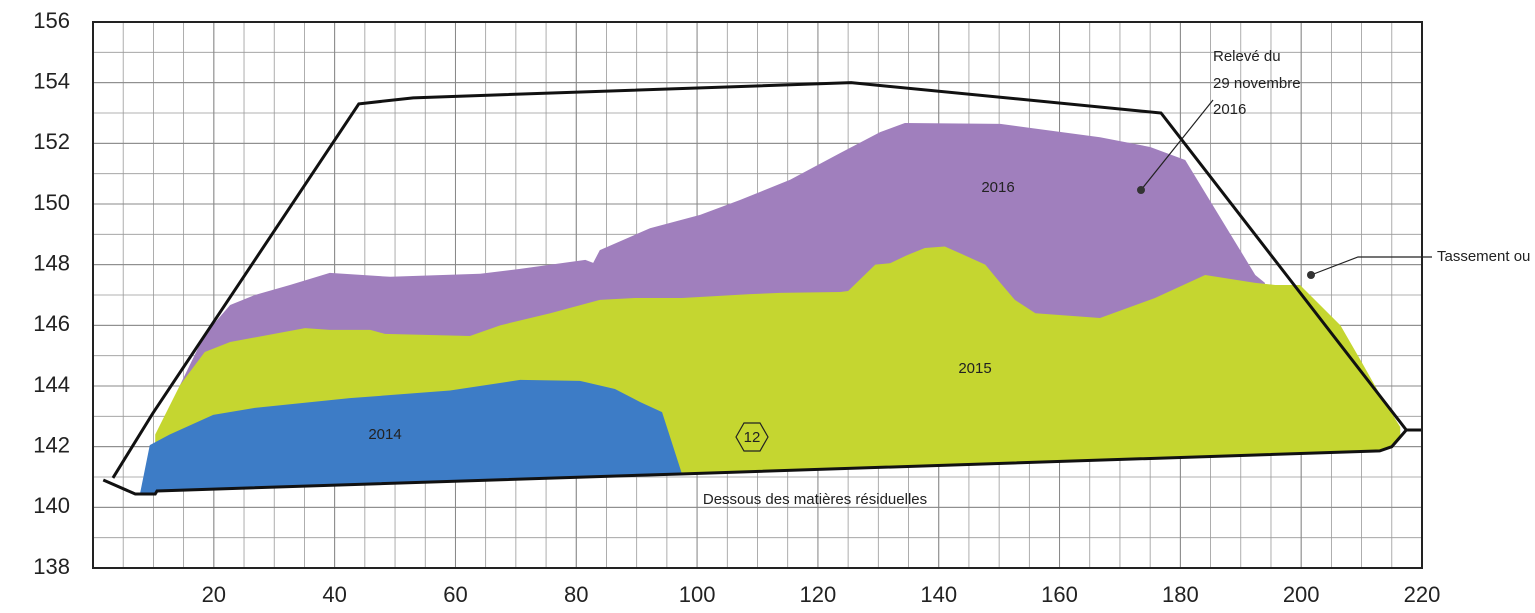 This screenshot has width=1535, height=613. What do you see at coordinates (938, 594) in the screenshot?
I see `x-tick-label: 140` at bounding box center [938, 594].